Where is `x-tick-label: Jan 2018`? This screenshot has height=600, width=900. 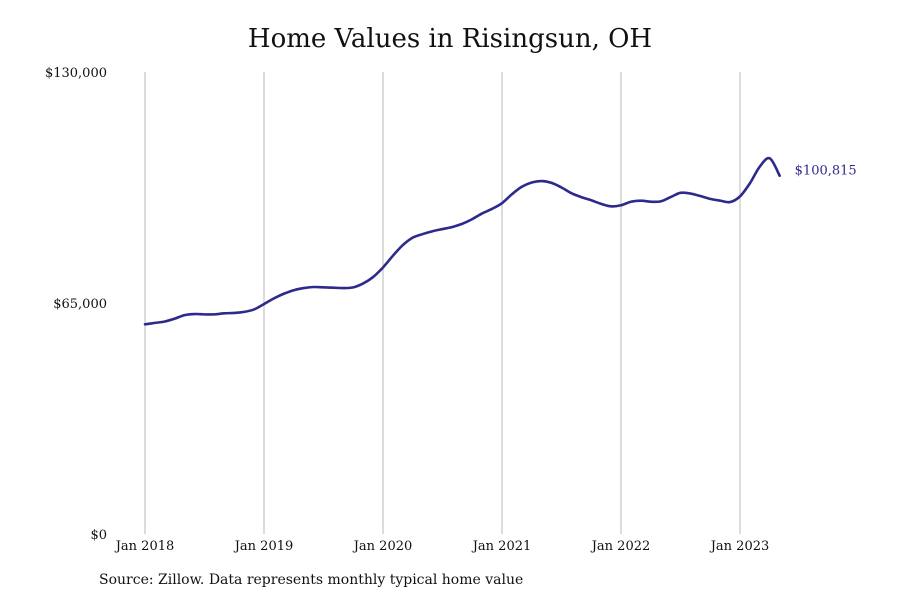 x-tick-label: Jan 2018 is located at coordinates (144, 546).